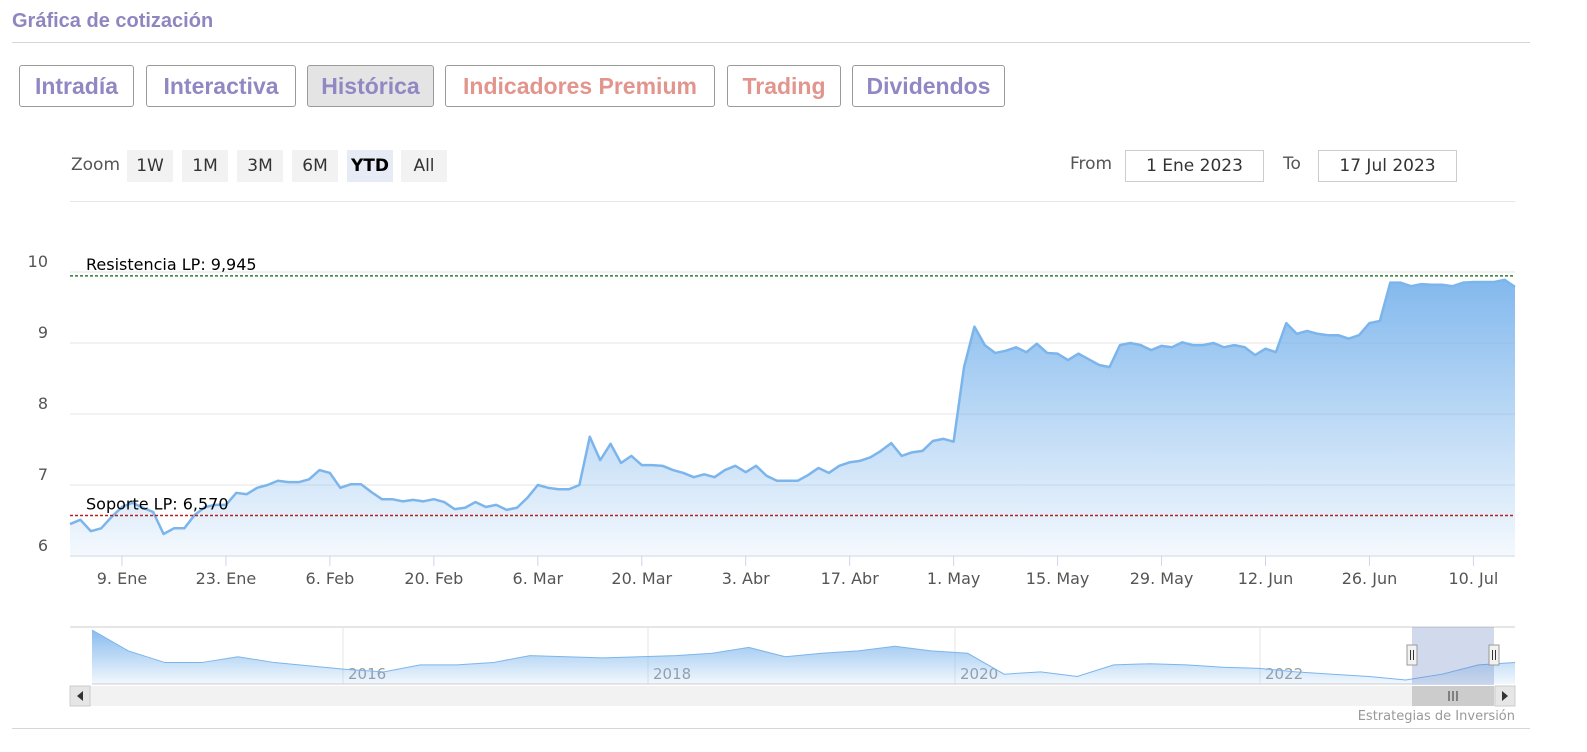 The height and width of the screenshot is (752, 1587). Describe the element at coordinates (1194, 166) in the screenshot. I see `from-input: 1 Ene 2023` at that location.